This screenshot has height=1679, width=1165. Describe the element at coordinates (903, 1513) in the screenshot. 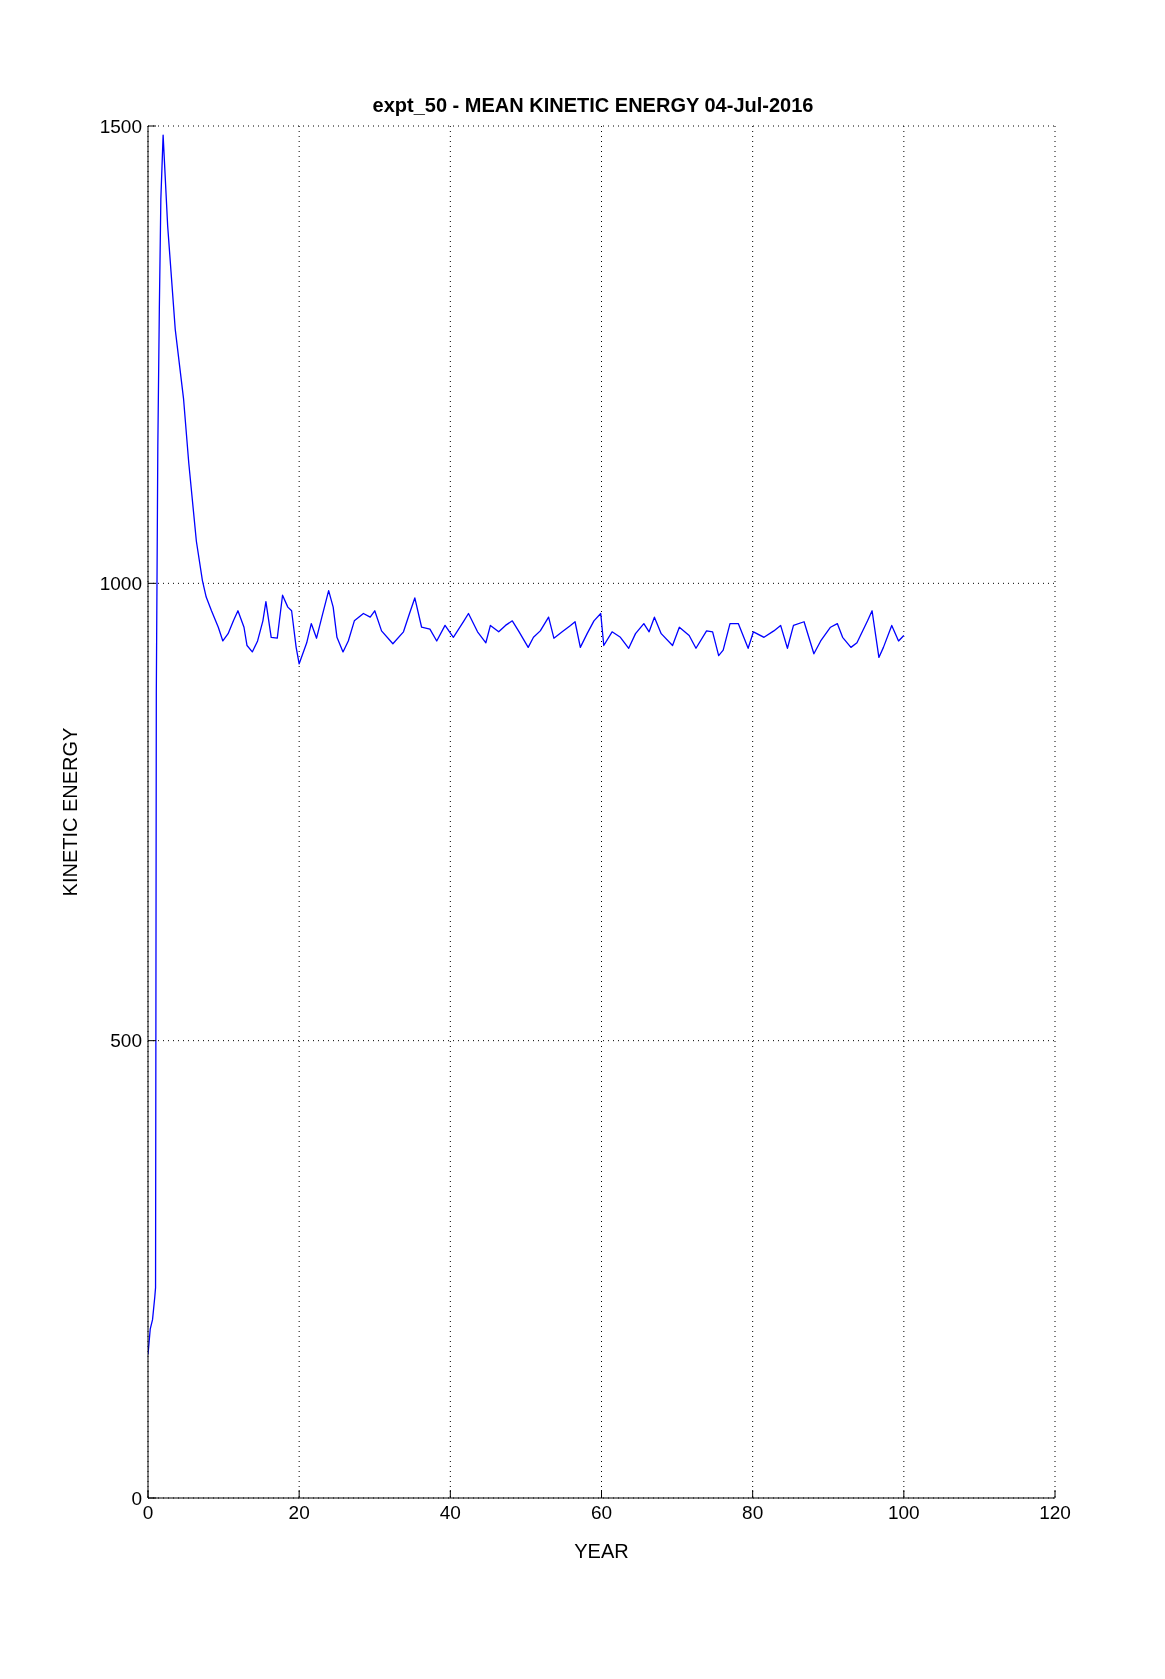

I see `x-tick-label: 100` at that location.